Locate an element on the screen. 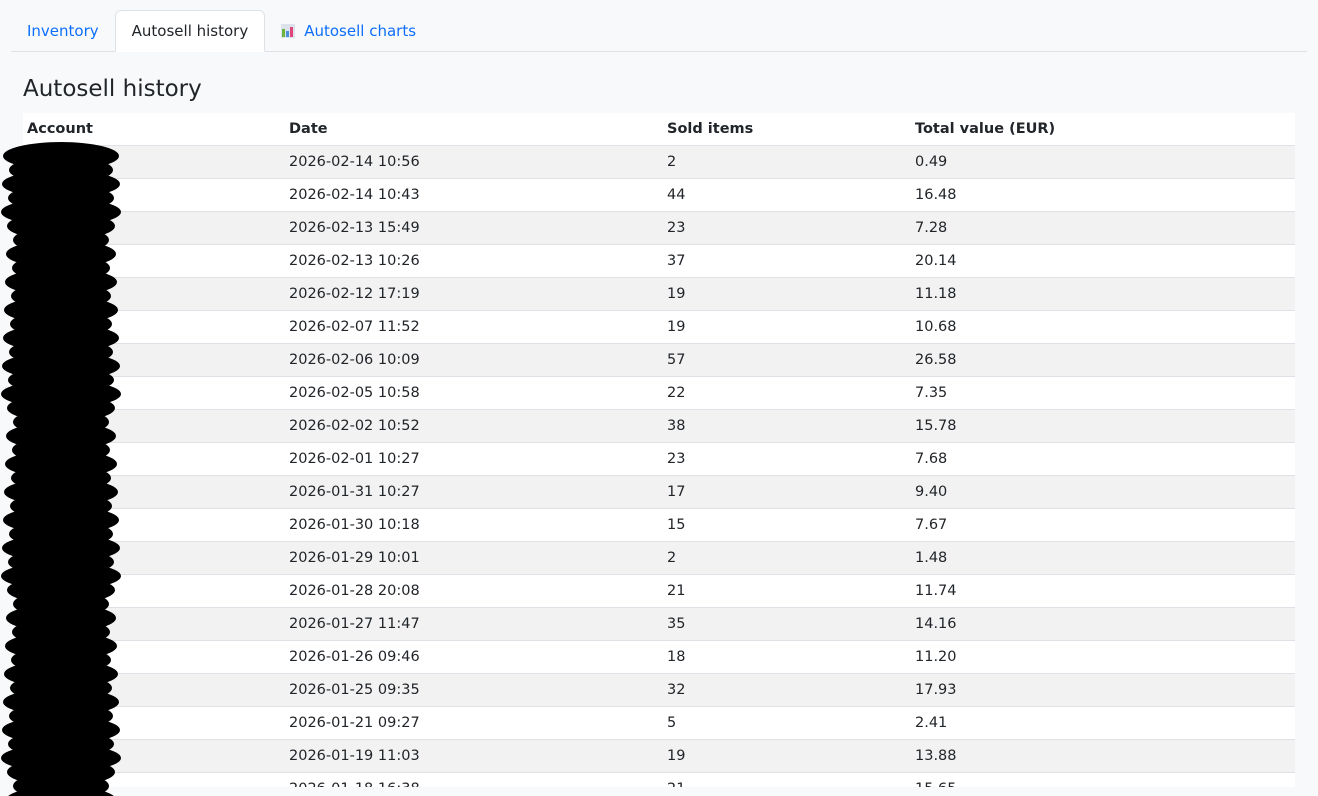  table-row: 2026-02-05 10:58 22 7.35 is located at coordinates (659, 393).